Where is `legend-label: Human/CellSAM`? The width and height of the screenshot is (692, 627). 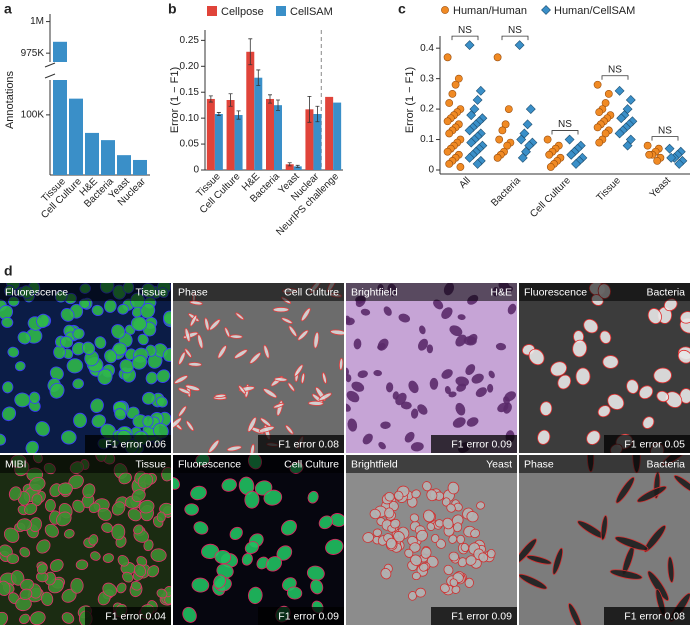 legend-label: Human/CellSAM is located at coordinates (594, 11).